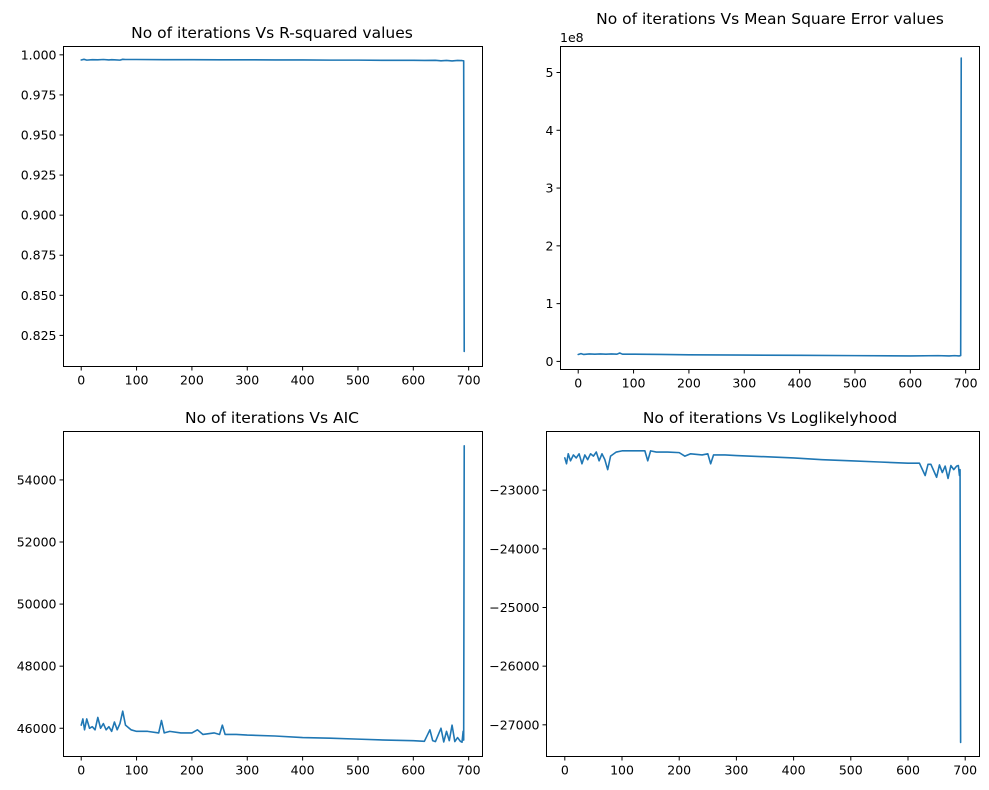 This screenshot has height=790, width=989. I want to click on series-line-r-squared, so click(273, 205).